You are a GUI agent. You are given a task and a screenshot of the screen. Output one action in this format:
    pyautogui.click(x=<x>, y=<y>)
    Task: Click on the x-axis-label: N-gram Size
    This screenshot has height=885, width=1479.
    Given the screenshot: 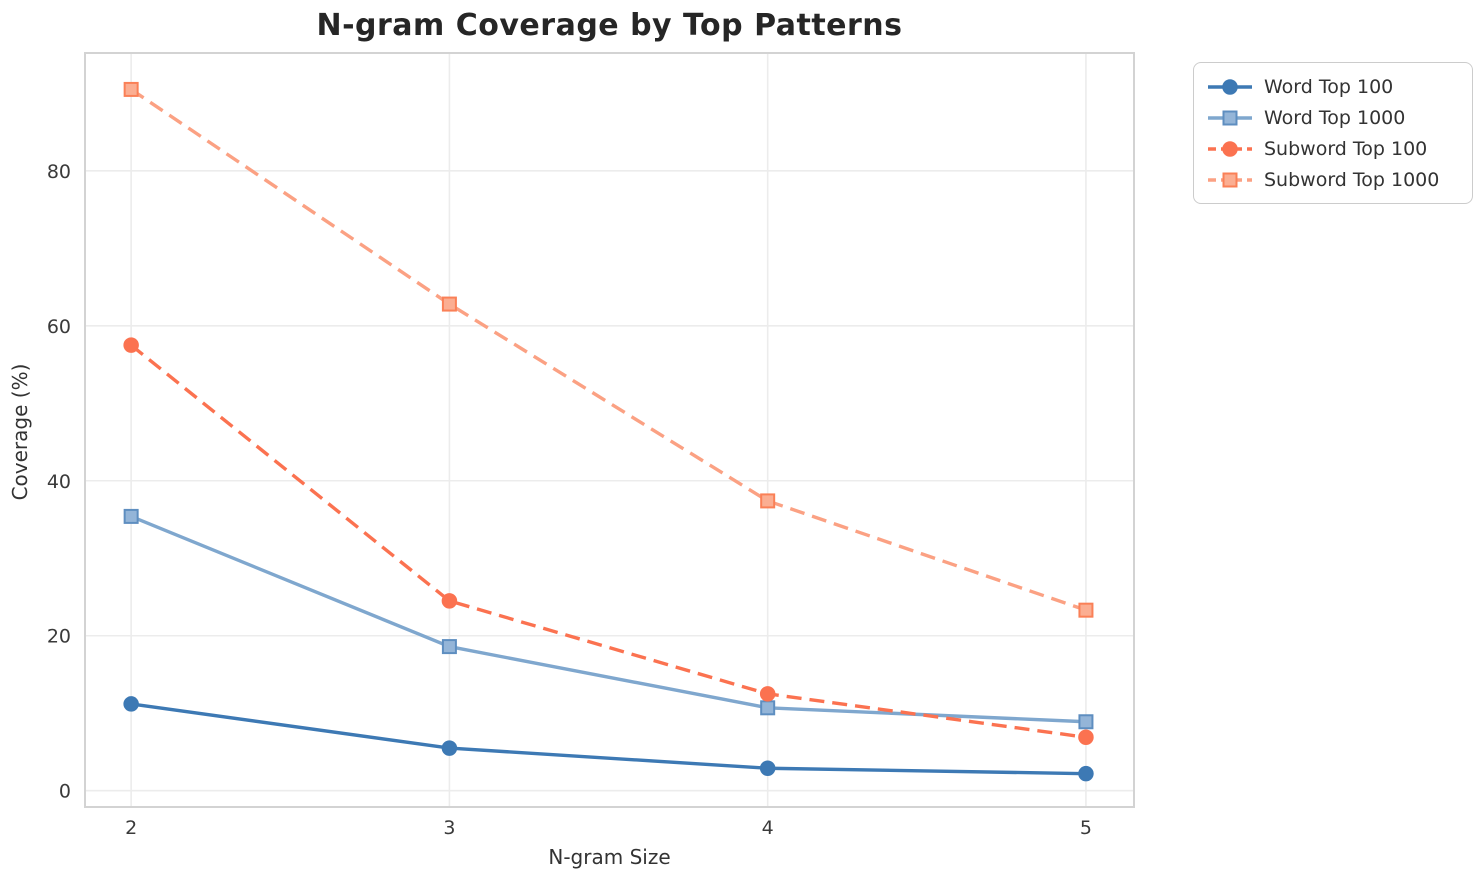 What is the action you would take?
    pyautogui.click(x=609, y=857)
    